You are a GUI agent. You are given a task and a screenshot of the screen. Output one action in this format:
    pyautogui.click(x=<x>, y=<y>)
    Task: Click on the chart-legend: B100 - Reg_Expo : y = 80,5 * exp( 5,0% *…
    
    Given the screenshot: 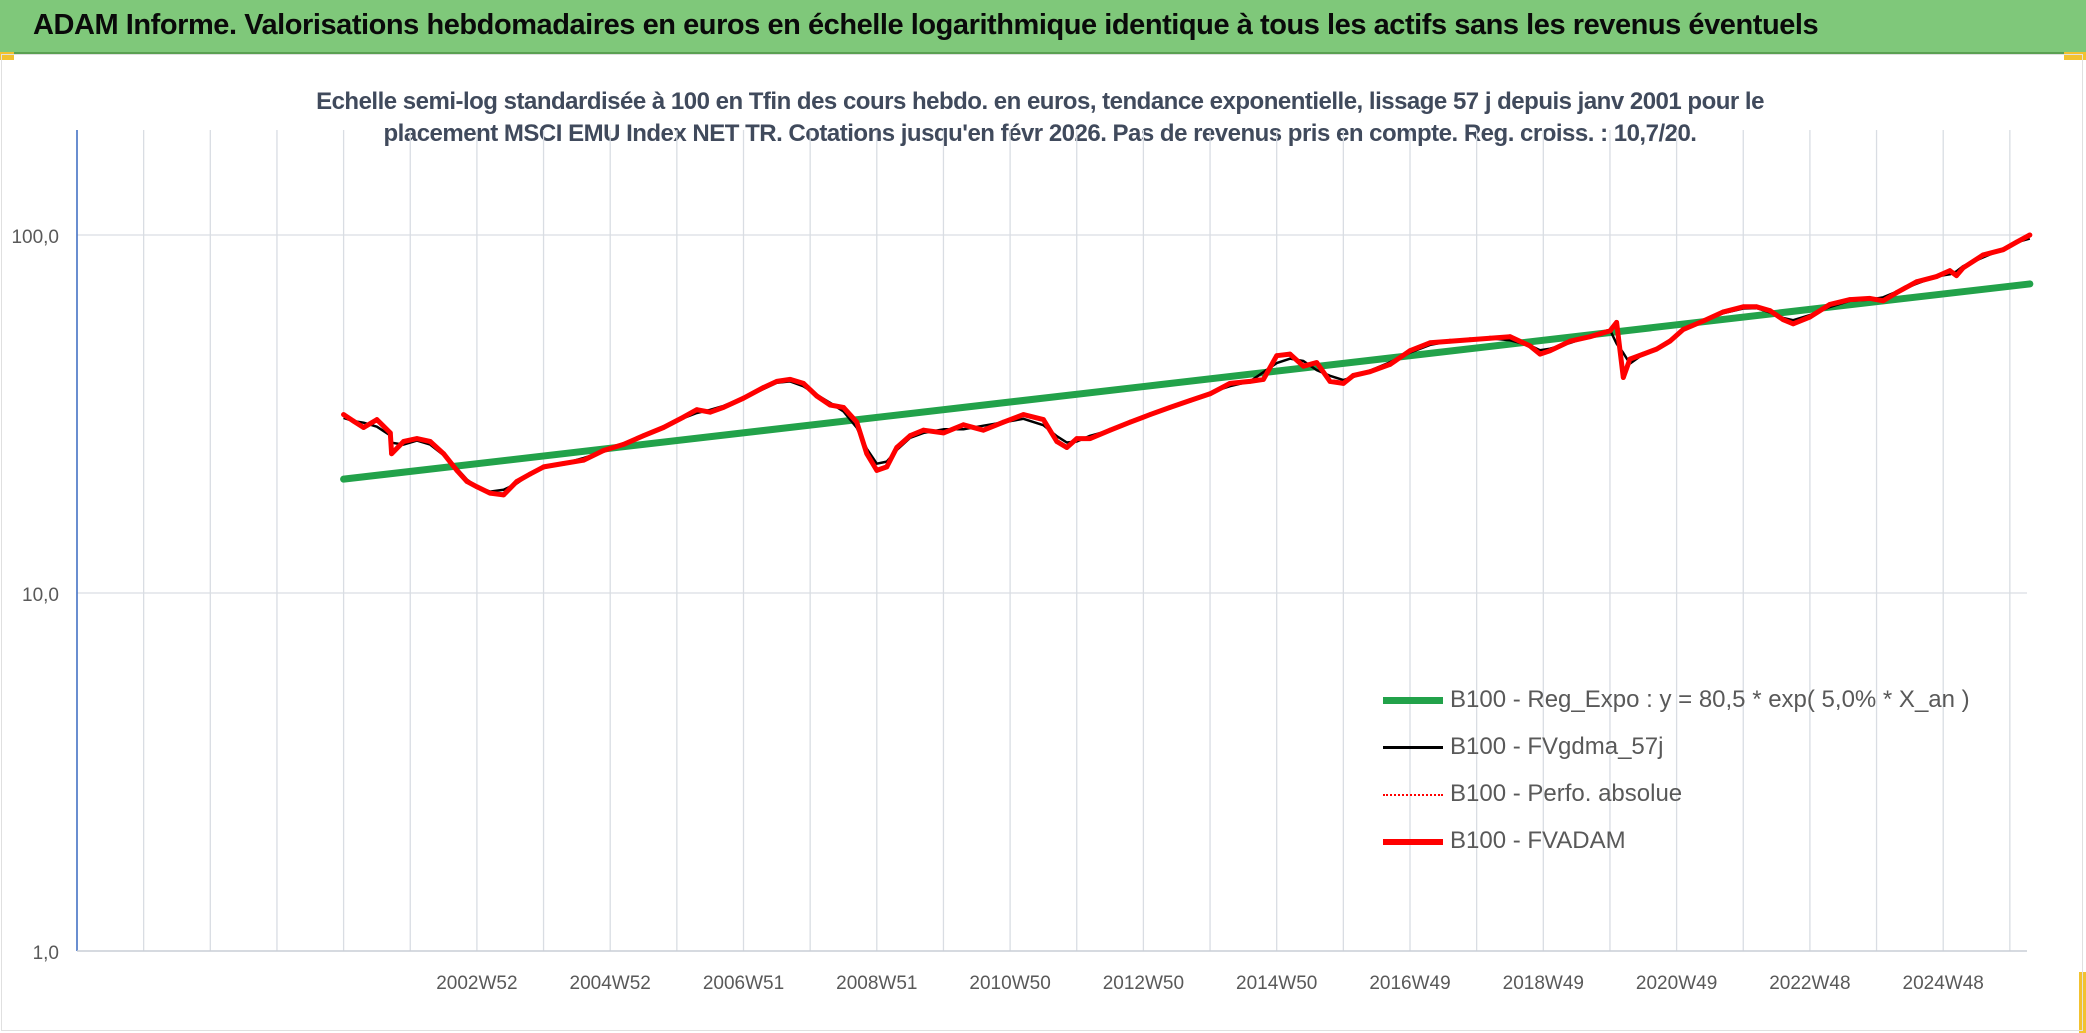 What is the action you would take?
    pyautogui.click(x=1693, y=777)
    